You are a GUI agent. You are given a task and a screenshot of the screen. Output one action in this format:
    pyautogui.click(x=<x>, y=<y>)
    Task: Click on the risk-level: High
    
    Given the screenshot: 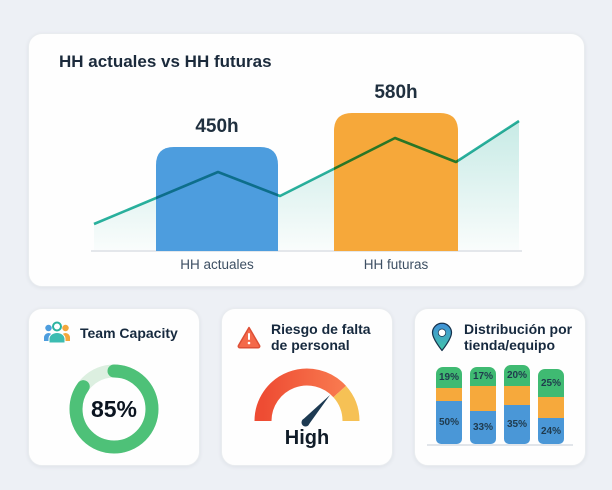 What is the action you would take?
    pyautogui.click(x=307, y=438)
    